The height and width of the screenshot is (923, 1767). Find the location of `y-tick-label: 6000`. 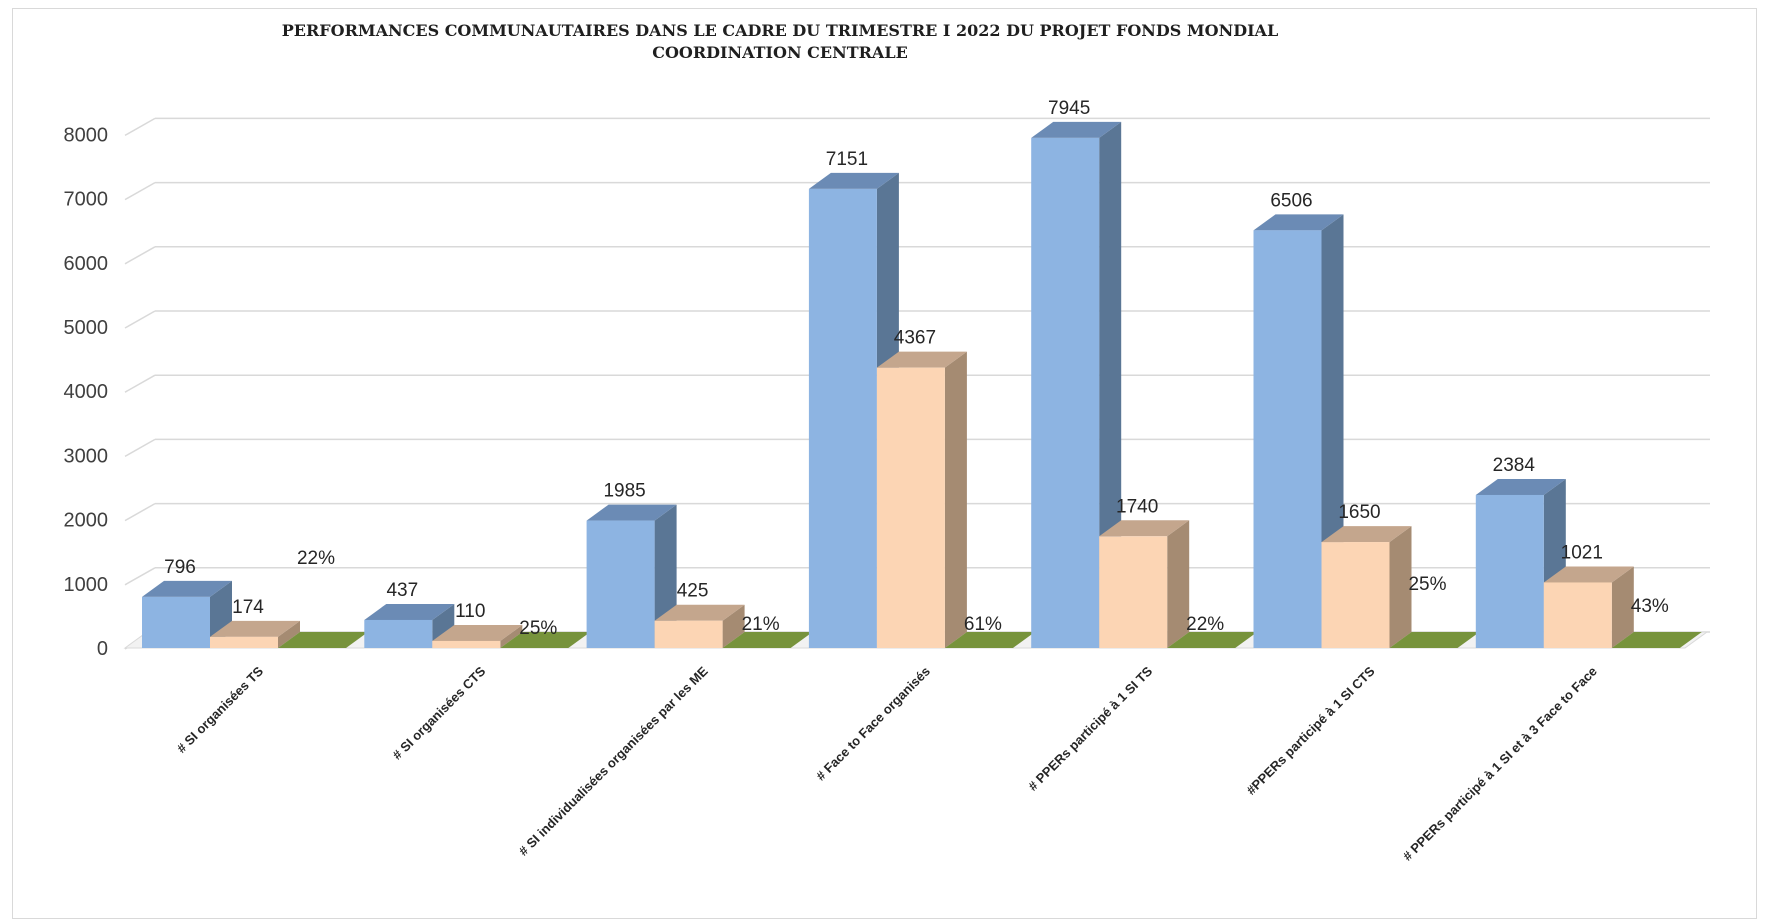

y-tick-label: 6000 is located at coordinates (86, 264).